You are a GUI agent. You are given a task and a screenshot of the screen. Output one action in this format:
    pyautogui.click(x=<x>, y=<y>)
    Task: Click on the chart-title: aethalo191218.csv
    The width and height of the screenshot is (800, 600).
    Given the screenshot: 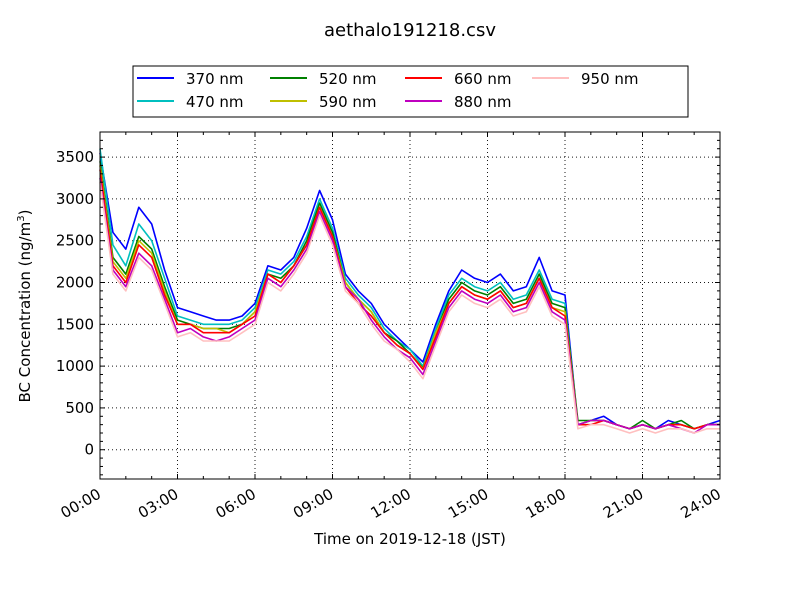 What is the action you would take?
    pyautogui.click(x=410, y=30)
    